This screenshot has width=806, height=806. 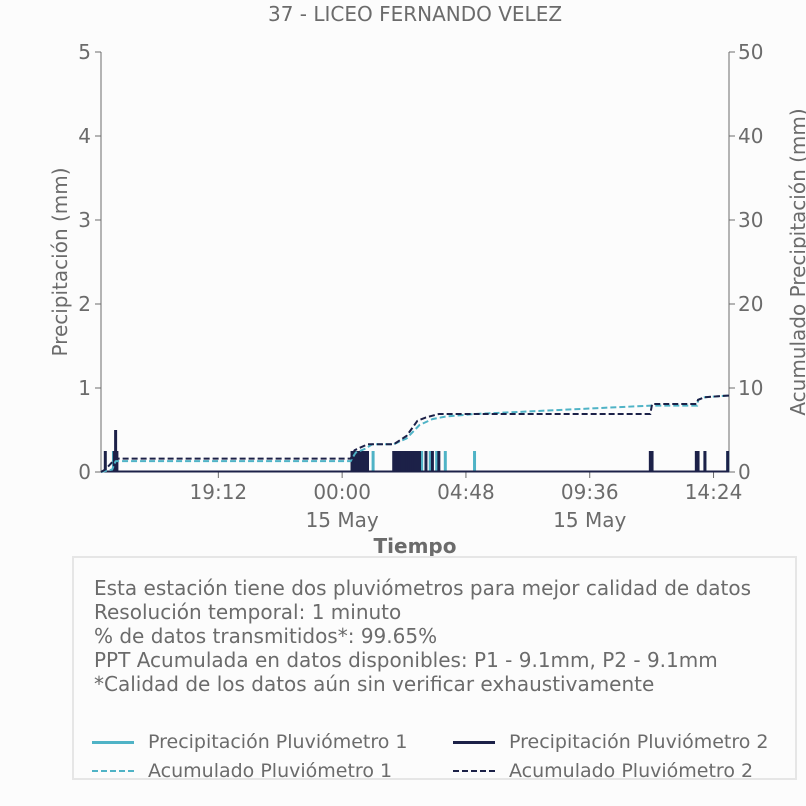 What do you see at coordinates (84, 52) in the screenshot?
I see `y-left-tick-label: 5` at bounding box center [84, 52].